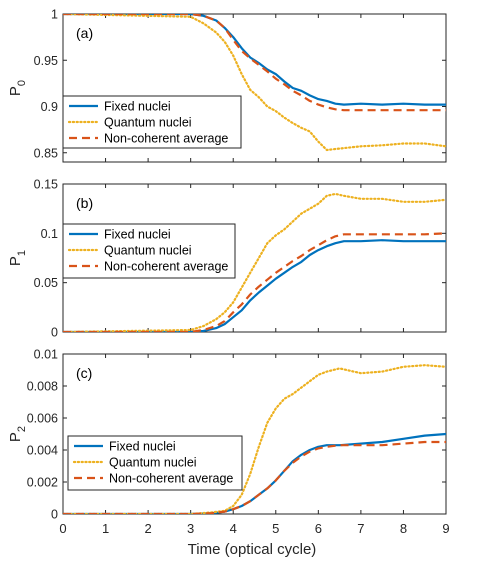 The height and width of the screenshot is (565, 491). I want to click on y-tick-label: 0.006, so click(42, 419).